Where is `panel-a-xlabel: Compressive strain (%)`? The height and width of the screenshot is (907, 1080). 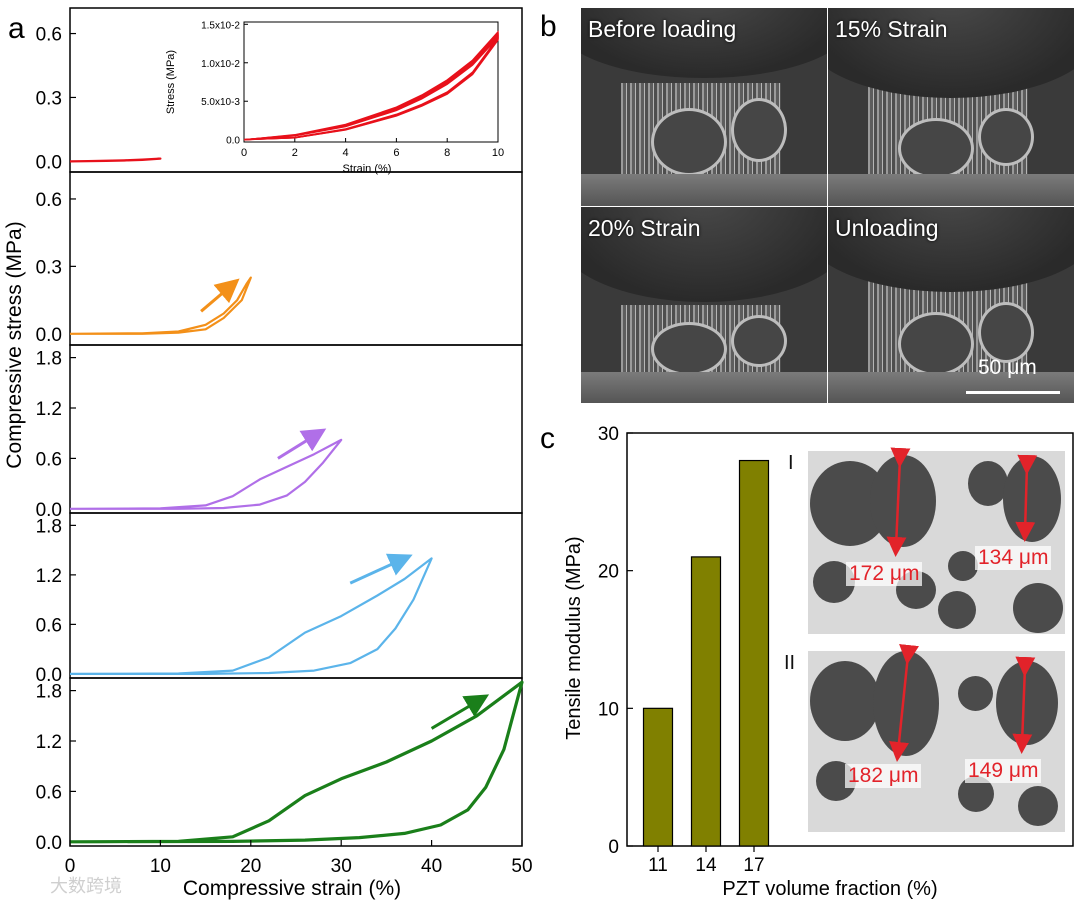 panel-a-xlabel: Compressive strain (%) is located at coordinates (292, 888).